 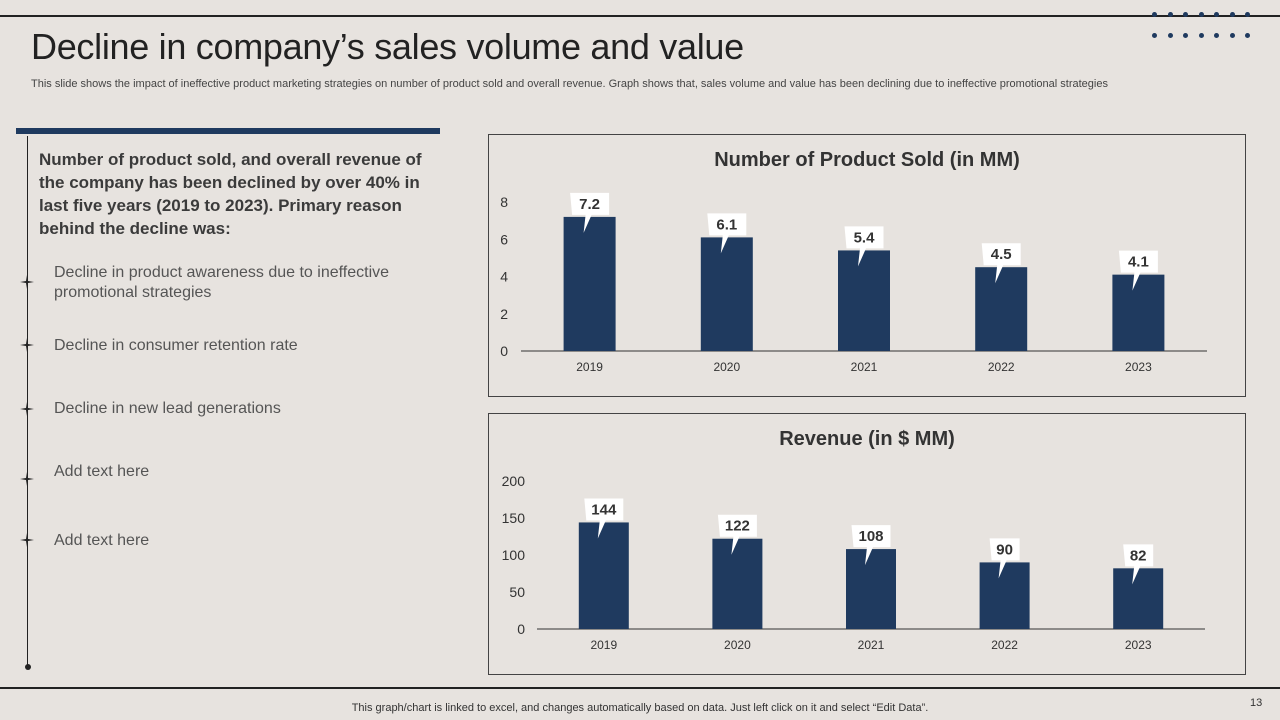 What do you see at coordinates (167, 408) in the screenshot?
I see `bullet-item-3: Decline in new lead generations` at bounding box center [167, 408].